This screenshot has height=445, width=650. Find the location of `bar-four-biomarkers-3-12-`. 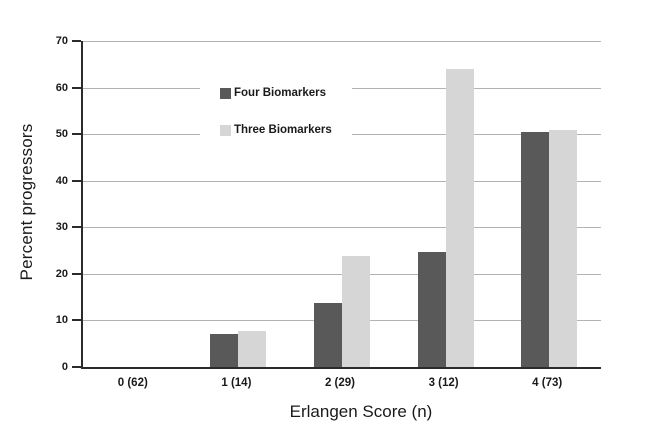

bar-four-biomarkers-3-12- is located at coordinates (431, 309).